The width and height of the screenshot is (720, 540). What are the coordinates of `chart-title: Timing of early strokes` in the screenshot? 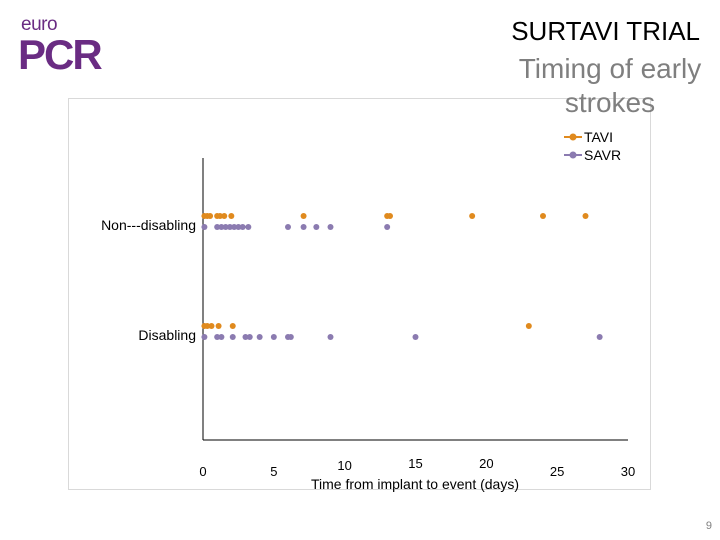 It's located at (610, 85).